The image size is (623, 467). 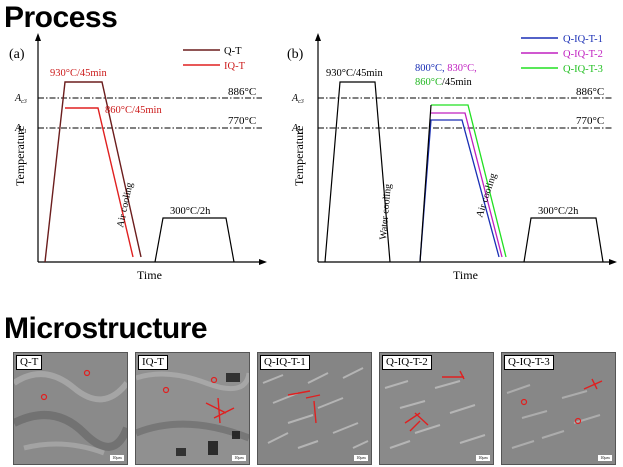 I want to click on microstructure-heading: Microstructure, so click(x=106, y=328).